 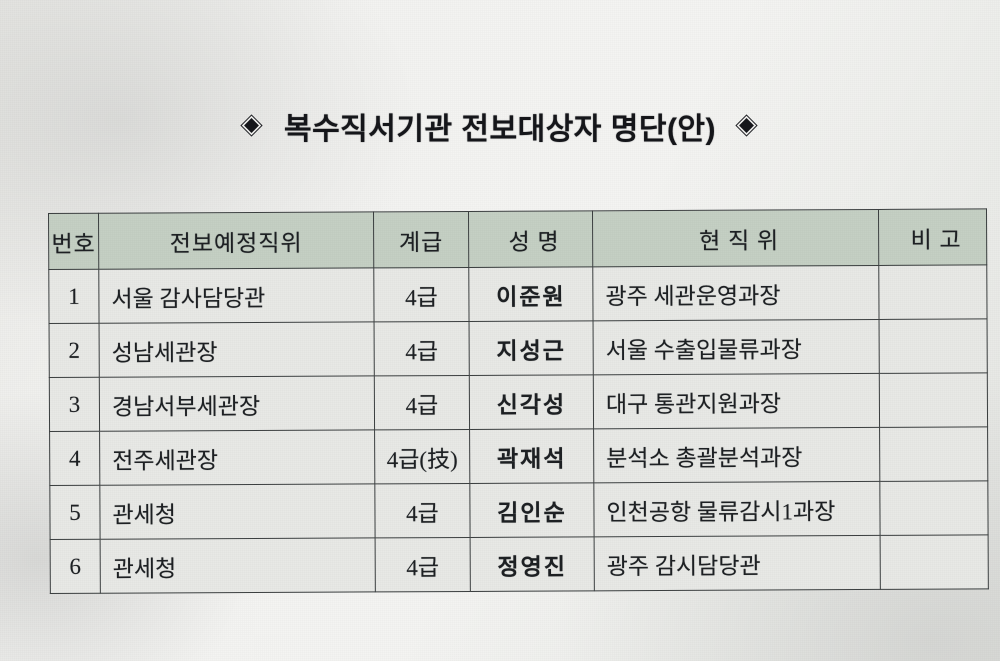 I want to click on cell-name: 김인순, so click(x=532, y=510).